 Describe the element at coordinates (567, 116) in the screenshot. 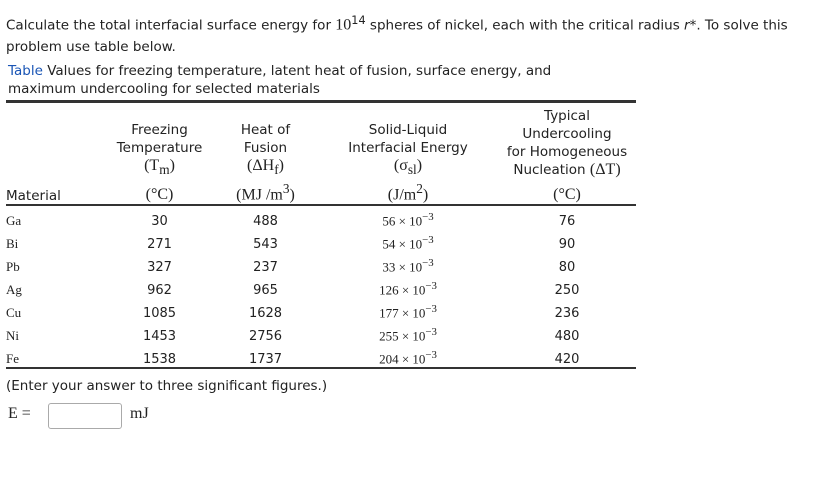

I see `header-line: Typical` at that location.